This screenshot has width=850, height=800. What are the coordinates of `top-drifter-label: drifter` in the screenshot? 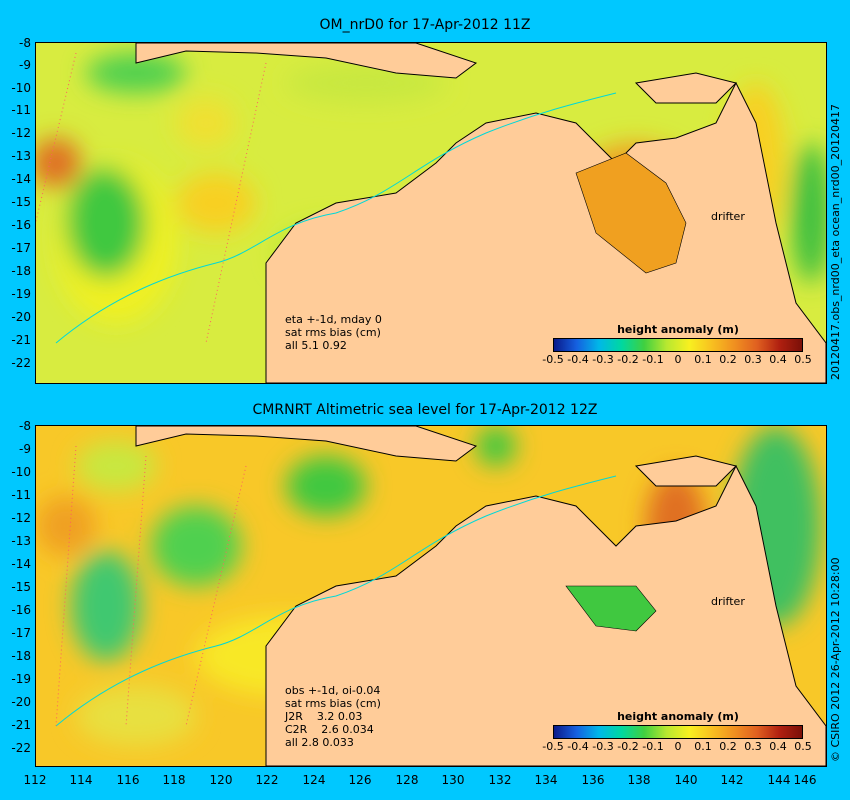 It's located at (728, 216).